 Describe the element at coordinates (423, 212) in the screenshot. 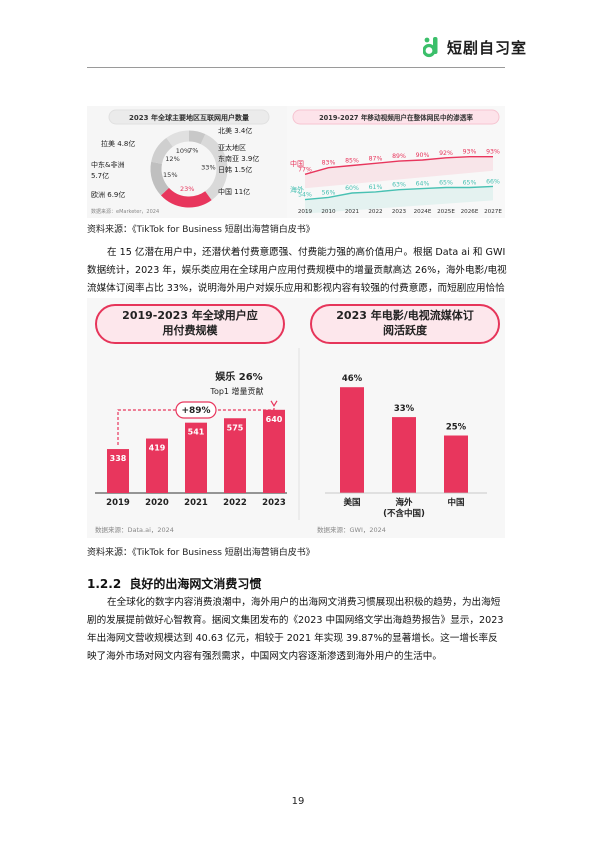

I see `year-tick-label: 2024E` at that location.